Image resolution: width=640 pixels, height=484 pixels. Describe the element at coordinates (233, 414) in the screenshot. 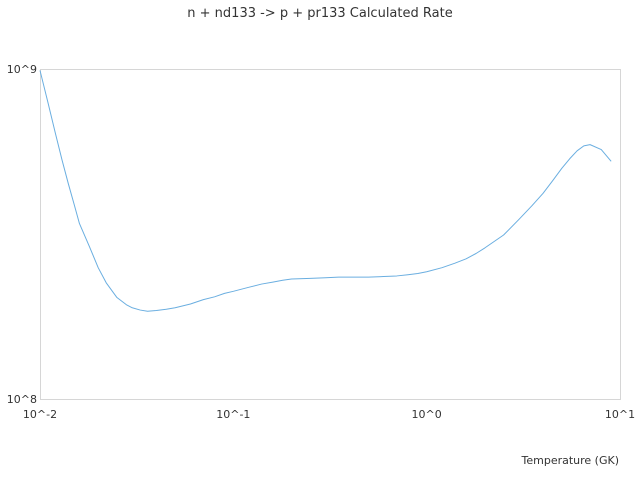

I see `x-tick-label: 10^-1` at that location.